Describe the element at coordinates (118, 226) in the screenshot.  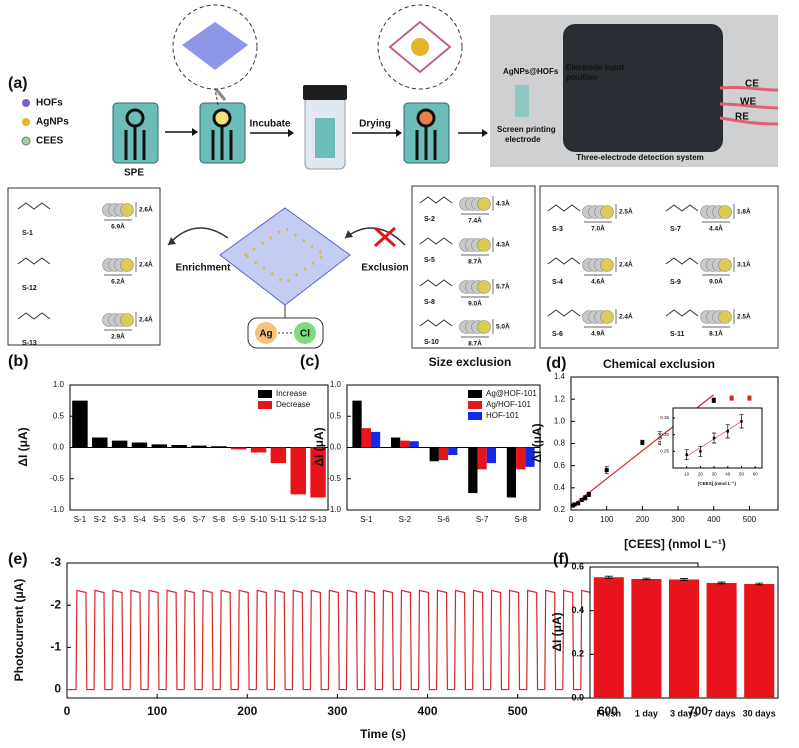
I see `length-label: 6.9Å` at that location.